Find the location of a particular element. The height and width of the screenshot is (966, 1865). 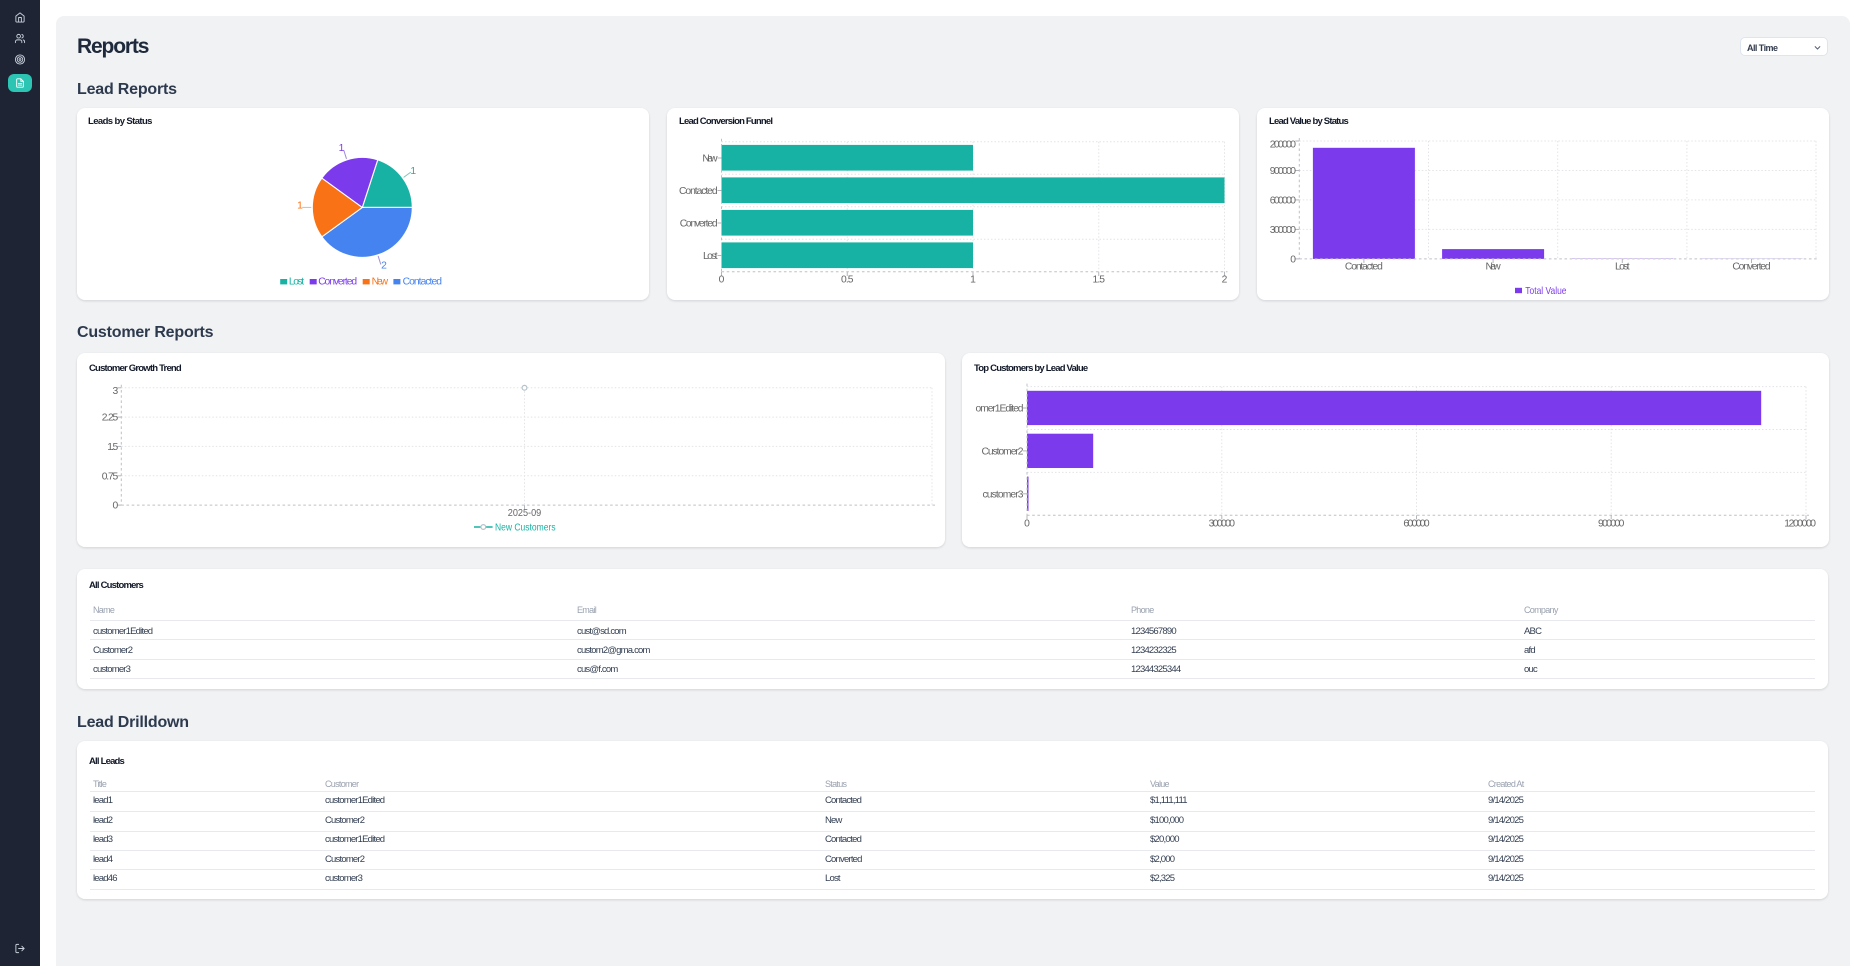

svg-text: 1200000 is located at coordinates (1800, 524).